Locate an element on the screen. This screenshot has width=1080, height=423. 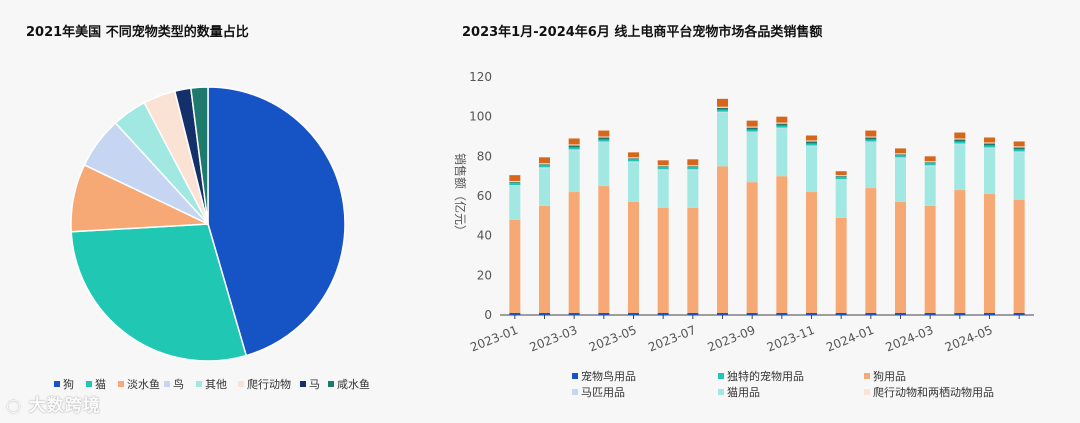
legend-label: 马 is located at coordinates (314, 384).